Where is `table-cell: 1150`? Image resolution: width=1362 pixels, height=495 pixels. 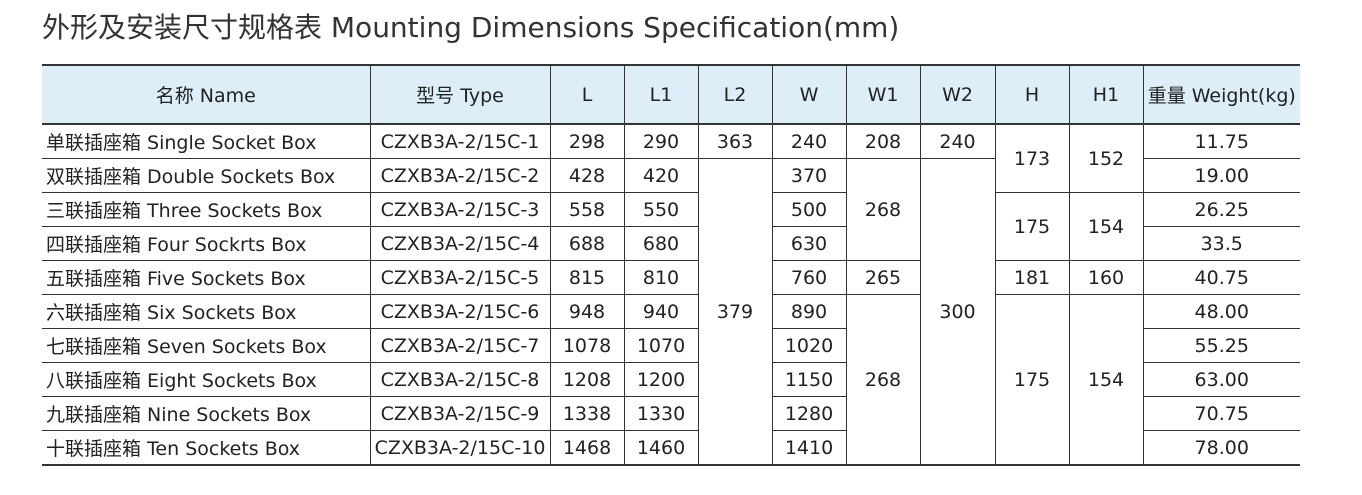 table-cell: 1150 is located at coordinates (808, 379).